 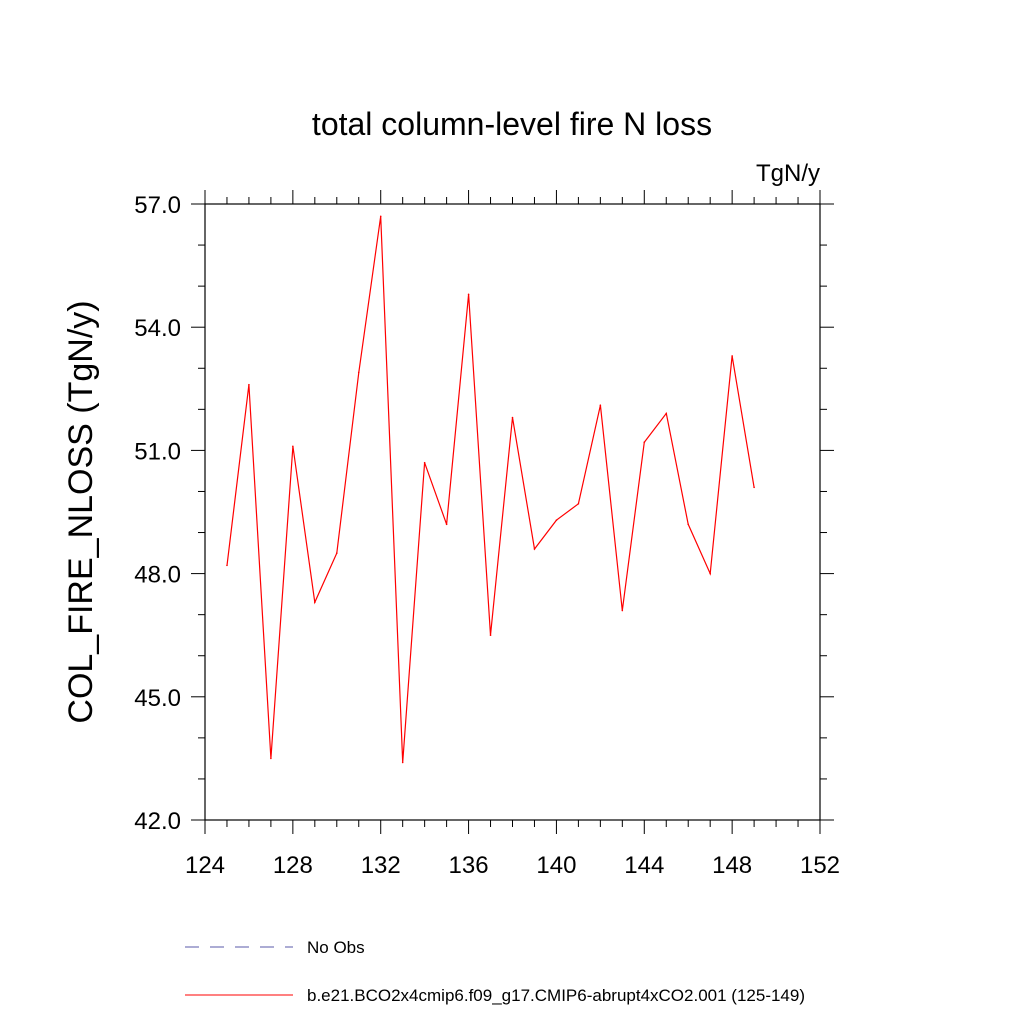 What do you see at coordinates (157, 575) in the screenshot?
I see `y-tick-label: 48.0` at bounding box center [157, 575].